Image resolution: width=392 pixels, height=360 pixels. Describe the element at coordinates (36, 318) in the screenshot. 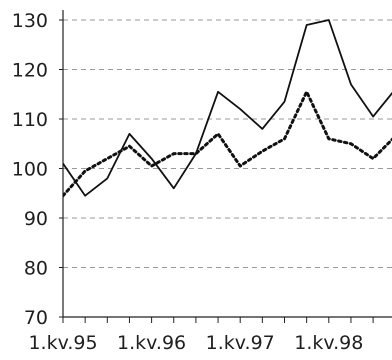

I see `y-tick-label-70: 70` at that location.